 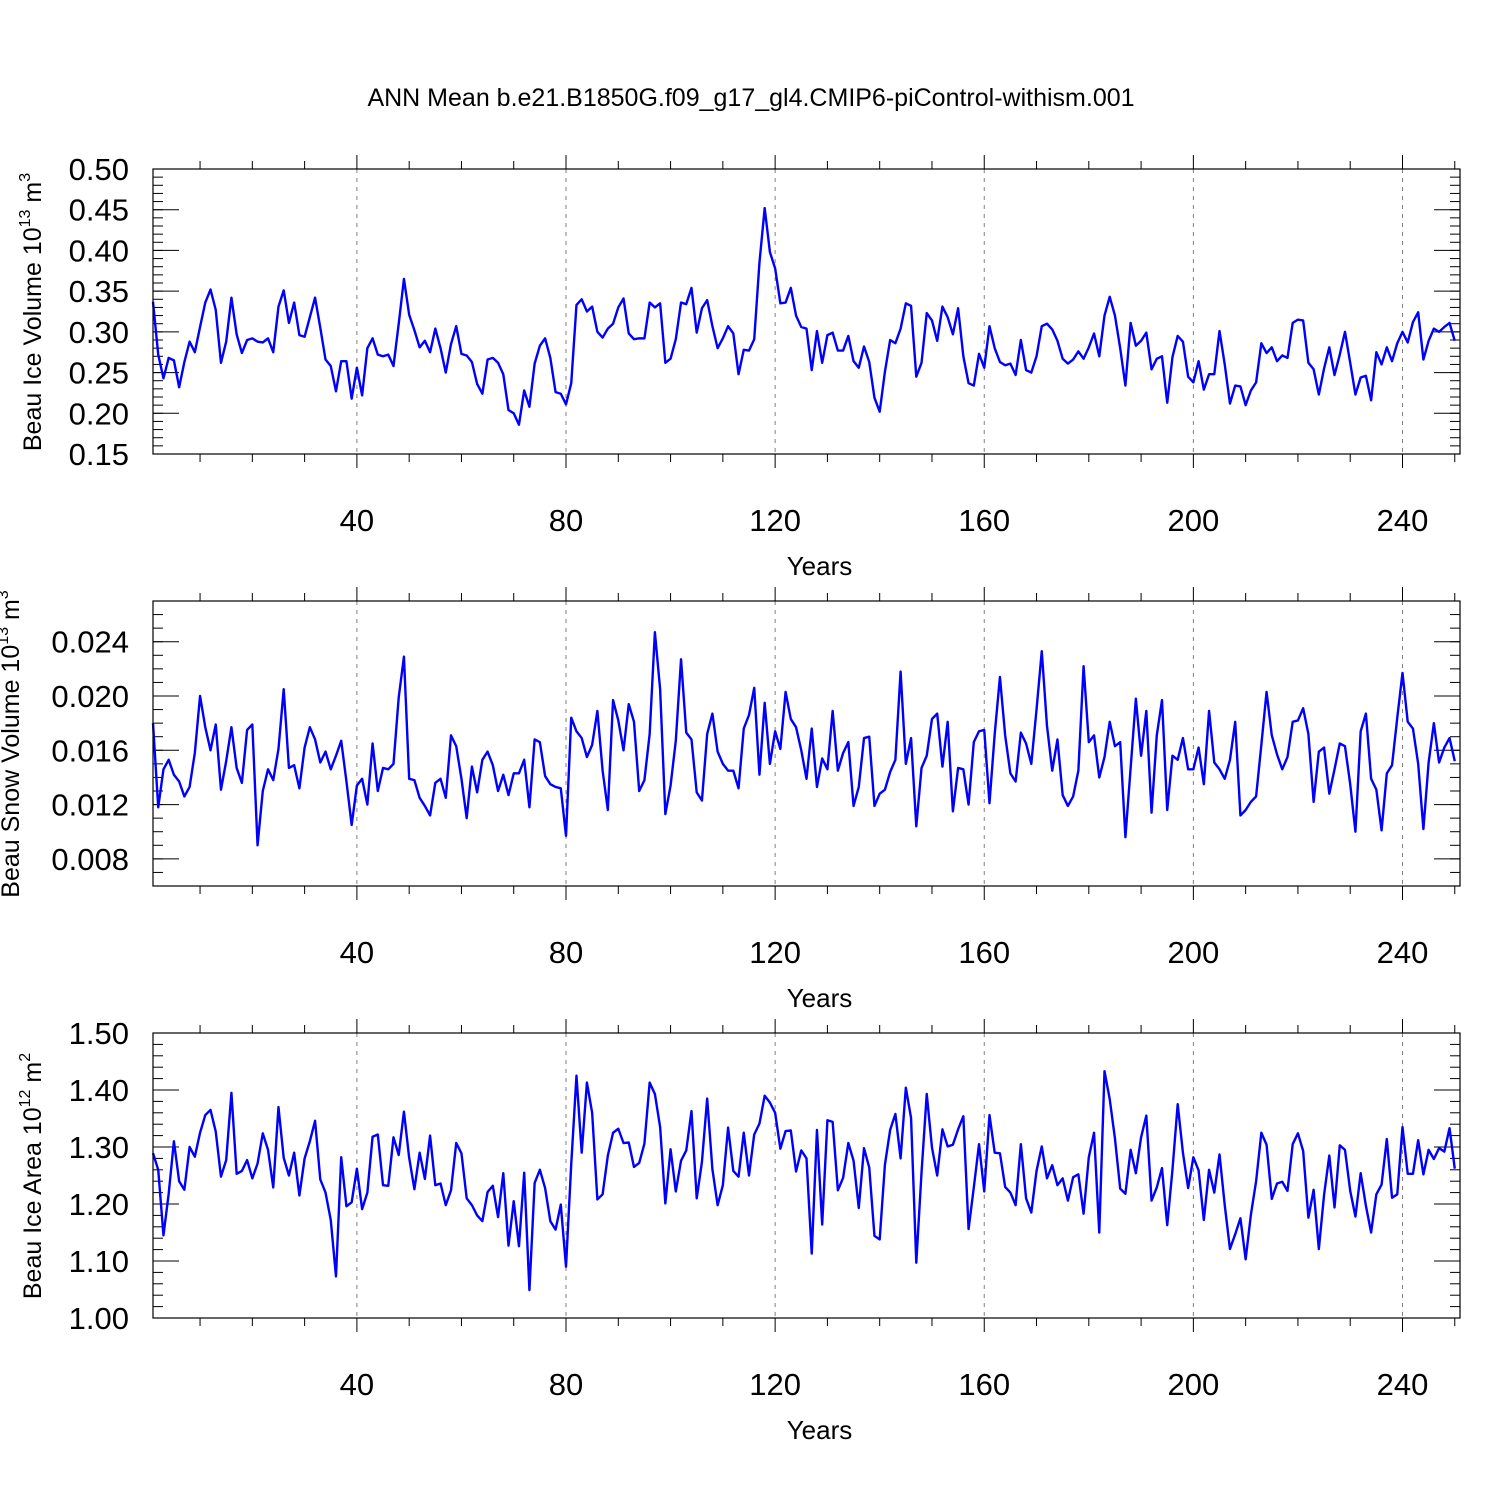 I want to click on y-tick-label: 0.45, so click(x=99, y=210).